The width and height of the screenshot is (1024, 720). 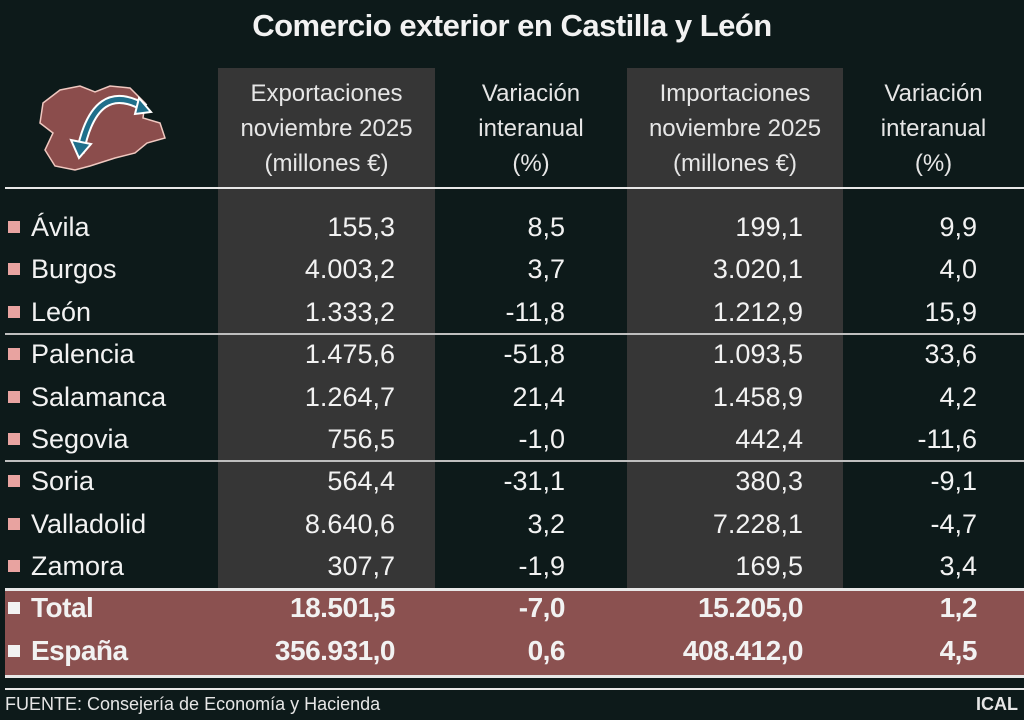 I want to click on exports-value: 356.931,0, so click(x=335, y=650).